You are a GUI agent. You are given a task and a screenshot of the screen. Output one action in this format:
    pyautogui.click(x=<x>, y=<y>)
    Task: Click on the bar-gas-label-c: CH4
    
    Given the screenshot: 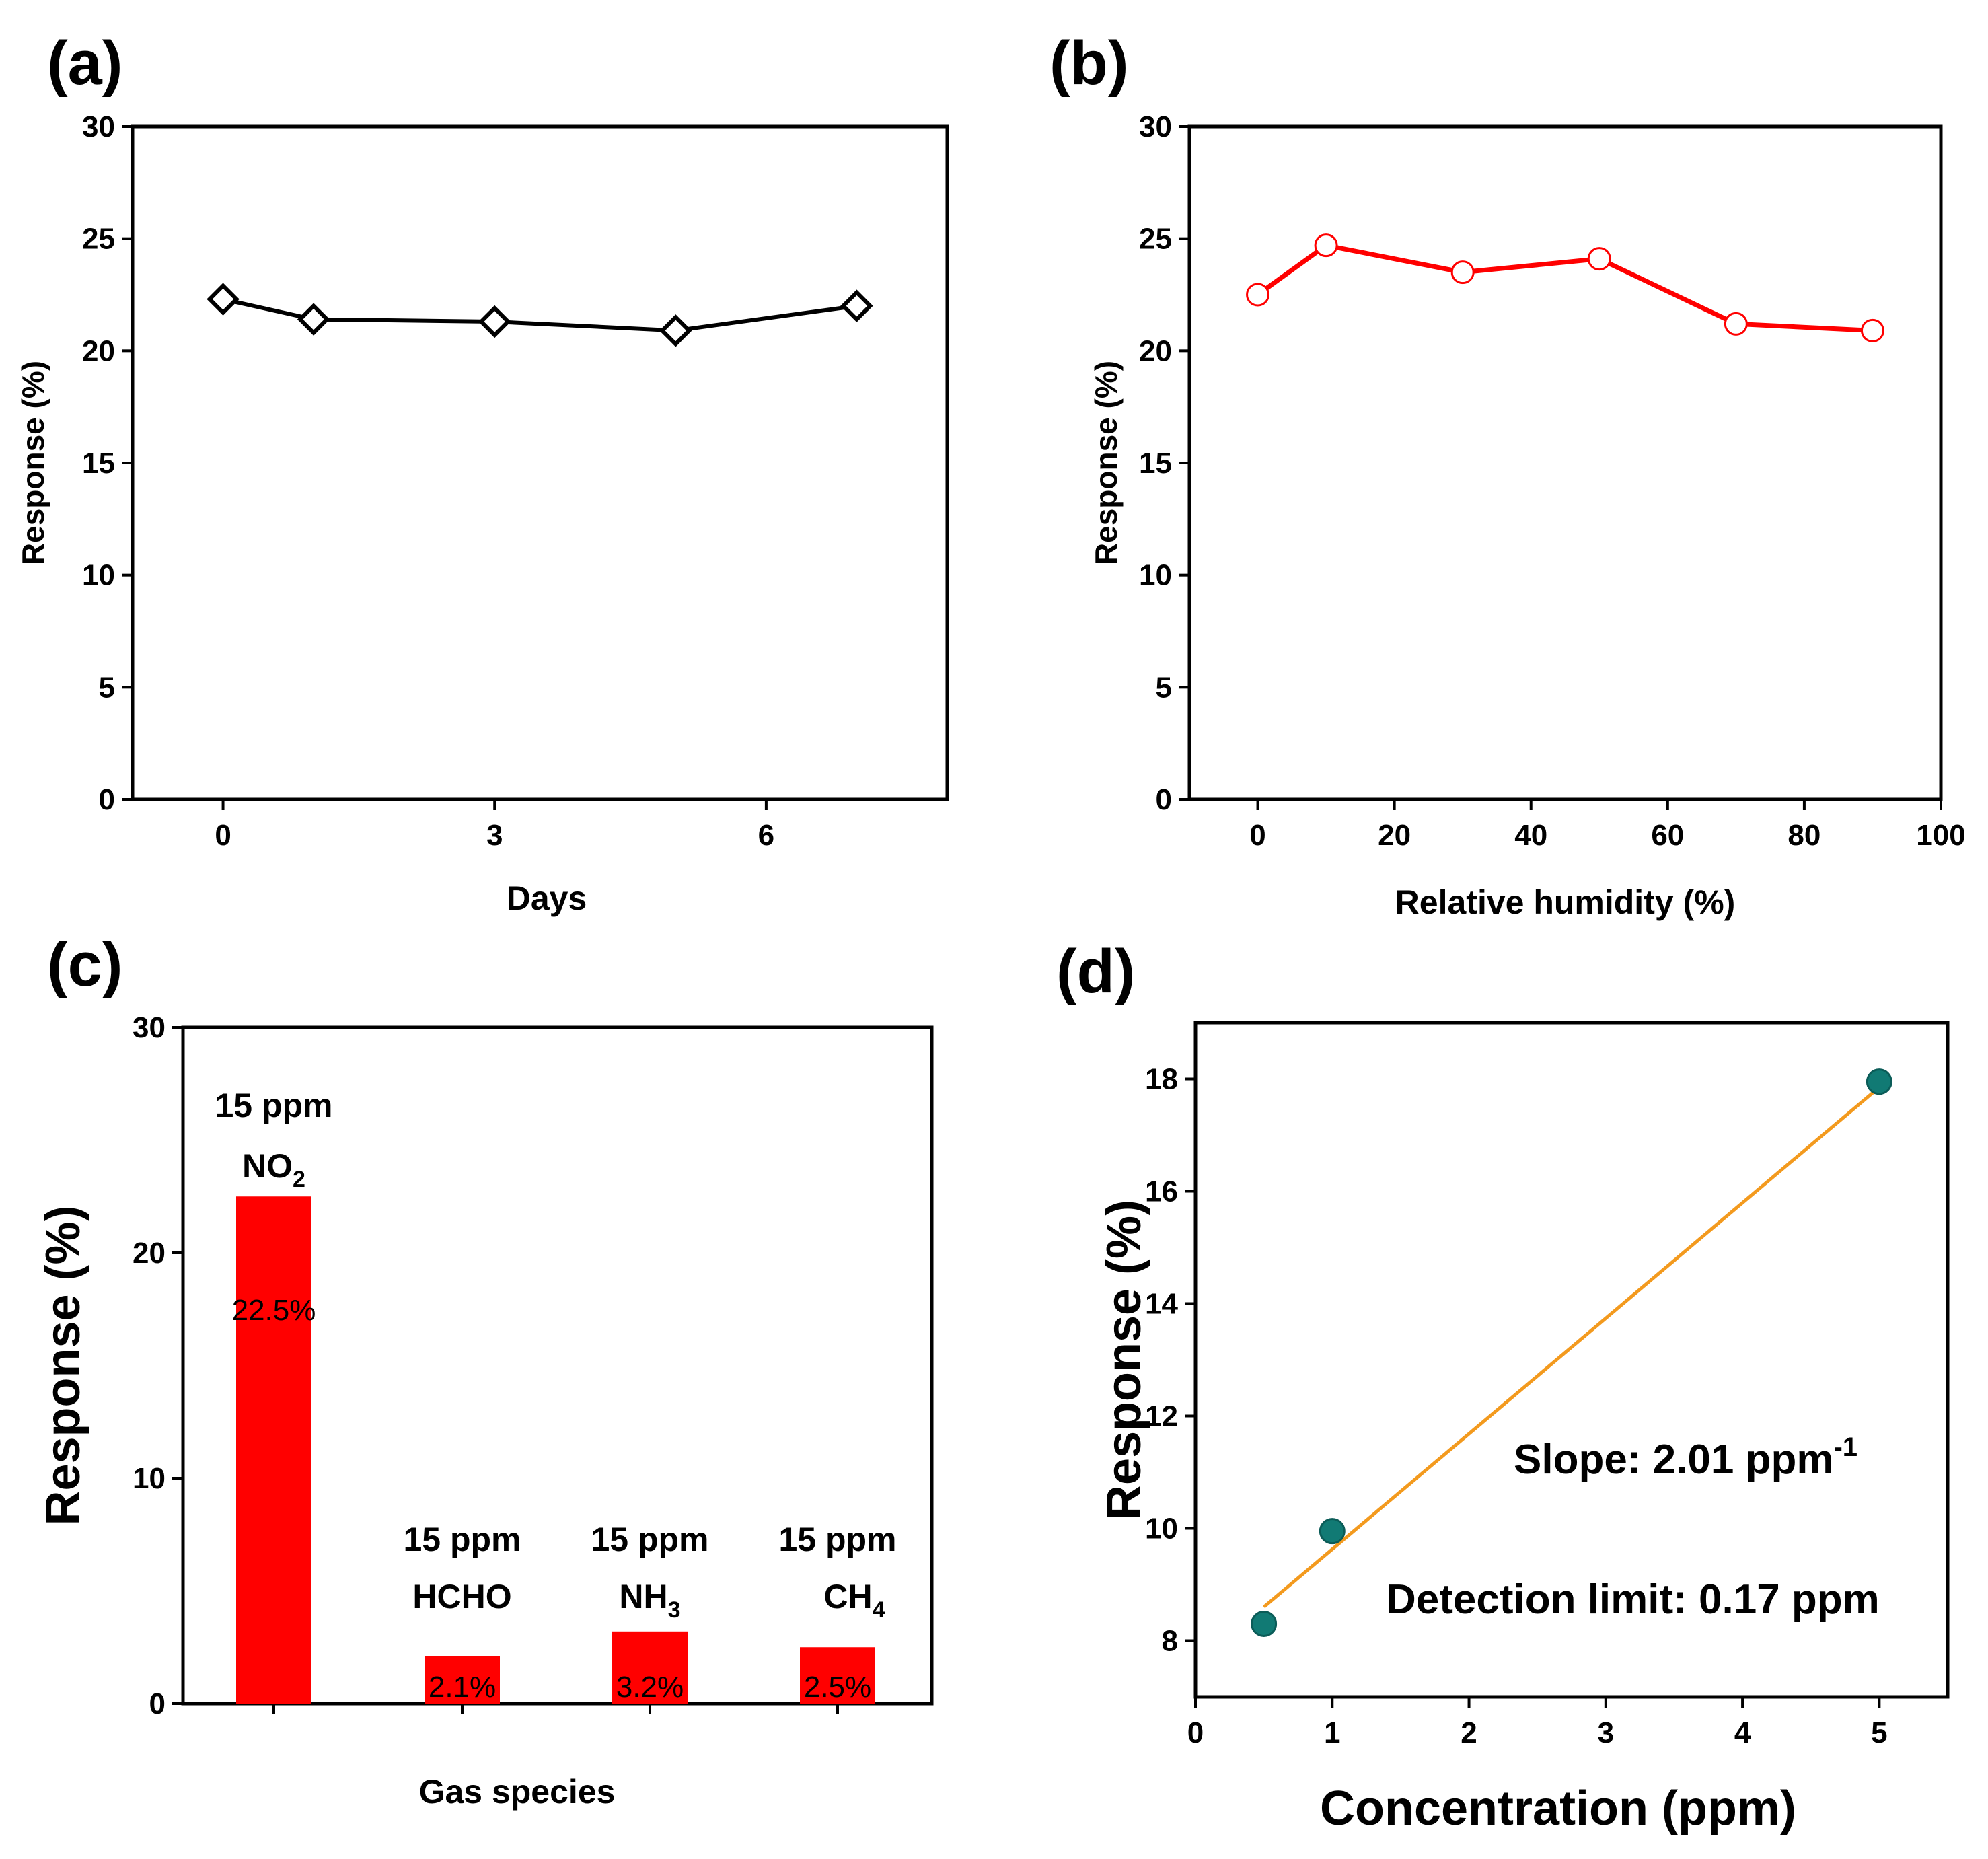 What is the action you would take?
    pyautogui.click(x=854, y=1601)
    